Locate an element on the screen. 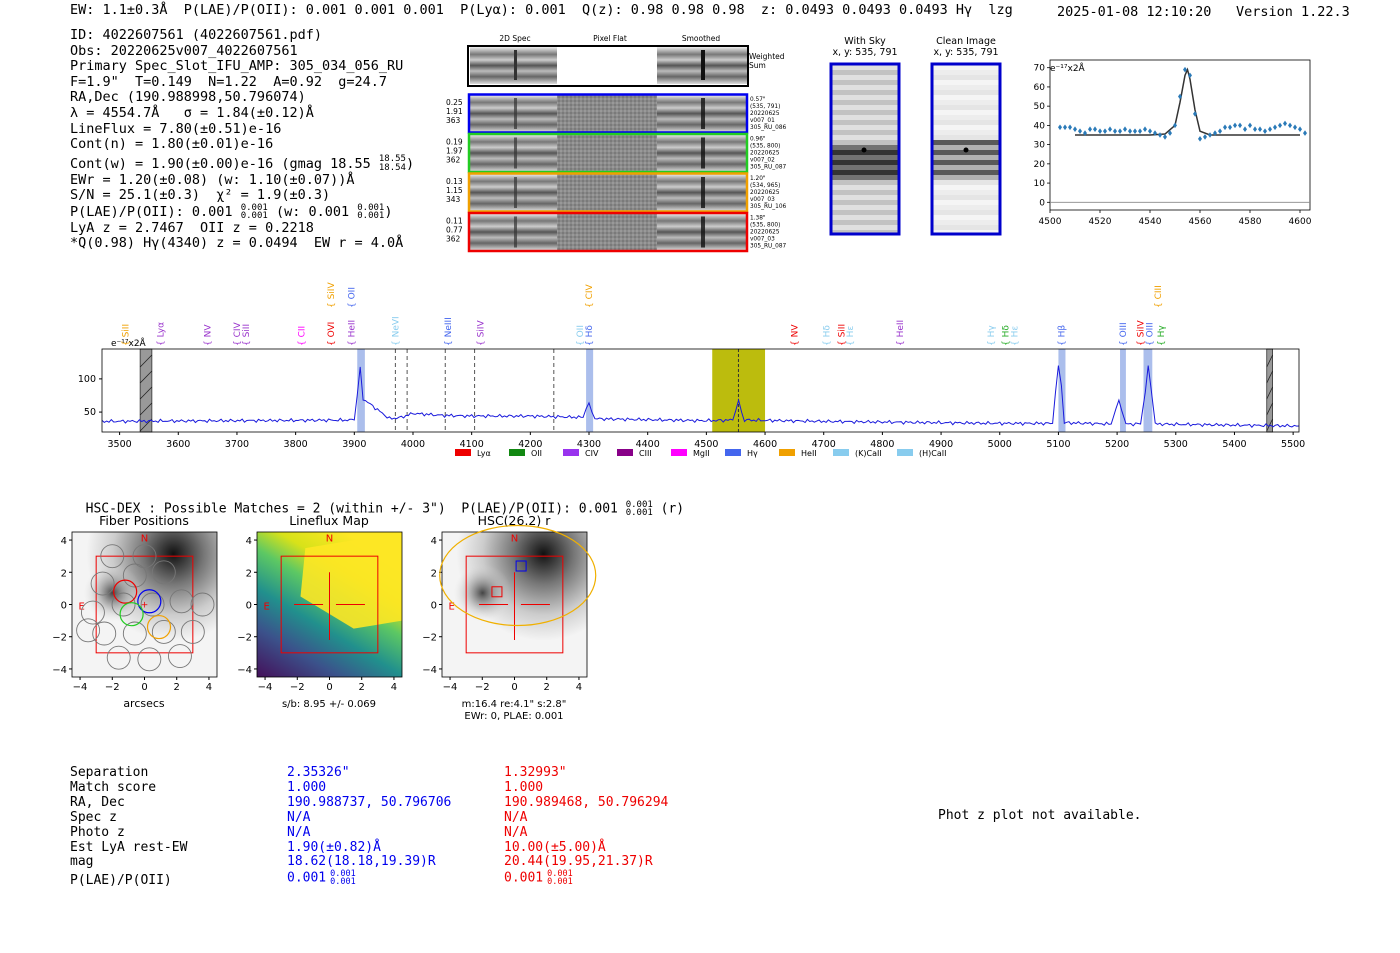  match-1-value: 1.000 is located at coordinates (307, 787).